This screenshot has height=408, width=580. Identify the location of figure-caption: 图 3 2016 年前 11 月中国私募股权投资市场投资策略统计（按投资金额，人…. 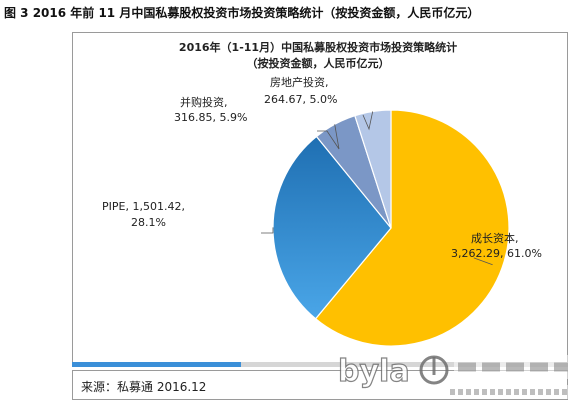
(242, 13).